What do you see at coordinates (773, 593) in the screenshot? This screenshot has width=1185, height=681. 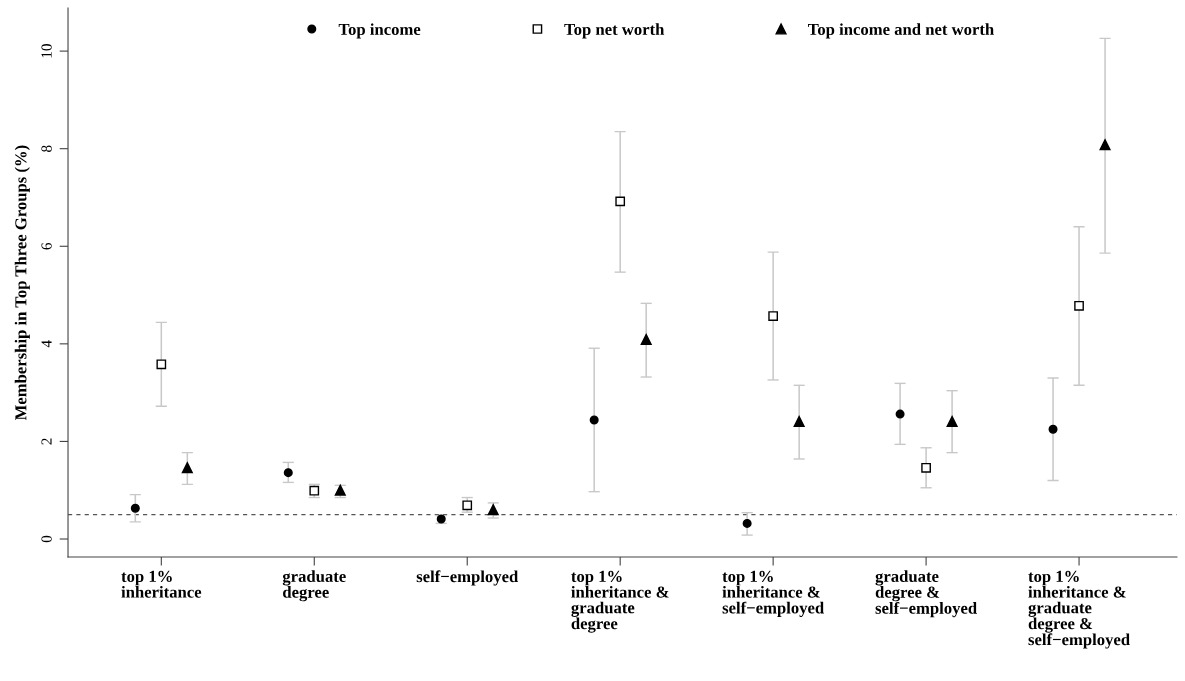 I see `x-tick-label: top 1% inheritance & self−employed` at bounding box center [773, 593].